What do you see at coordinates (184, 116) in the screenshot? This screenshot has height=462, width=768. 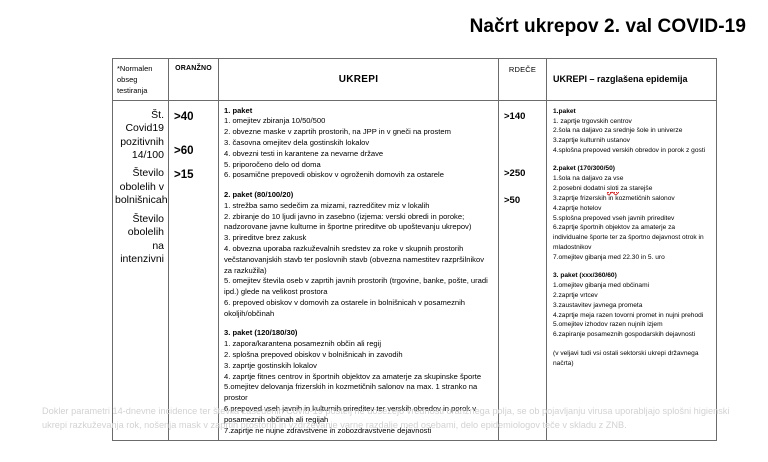 I see `orange-threshold-1: >40` at bounding box center [184, 116].